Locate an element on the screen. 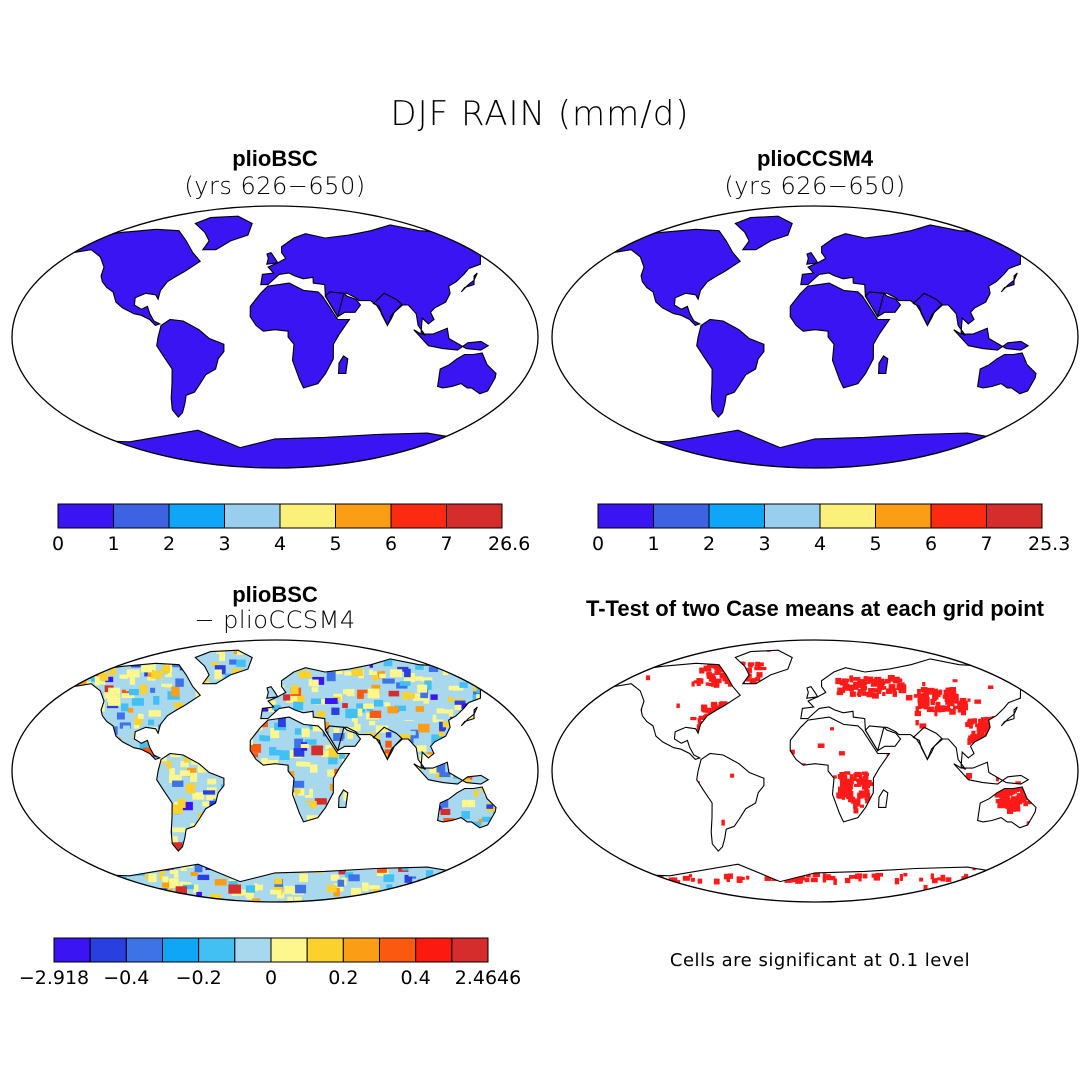 This screenshot has width=1080, height=1080. colorbar-tick-label: 2.4646 is located at coordinates (488, 978).